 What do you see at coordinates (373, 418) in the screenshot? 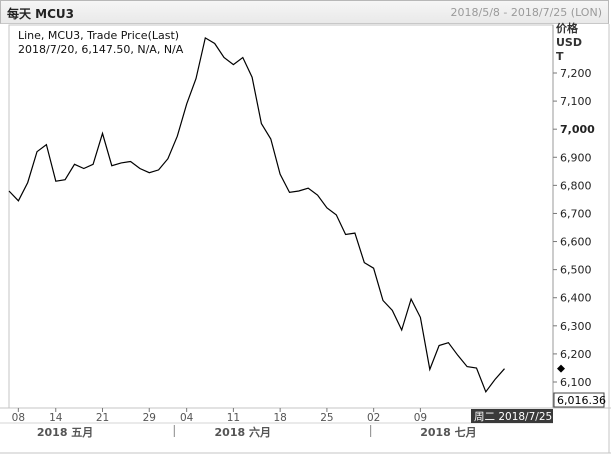
I see `x-tick-label: 02` at bounding box center [373, 418].